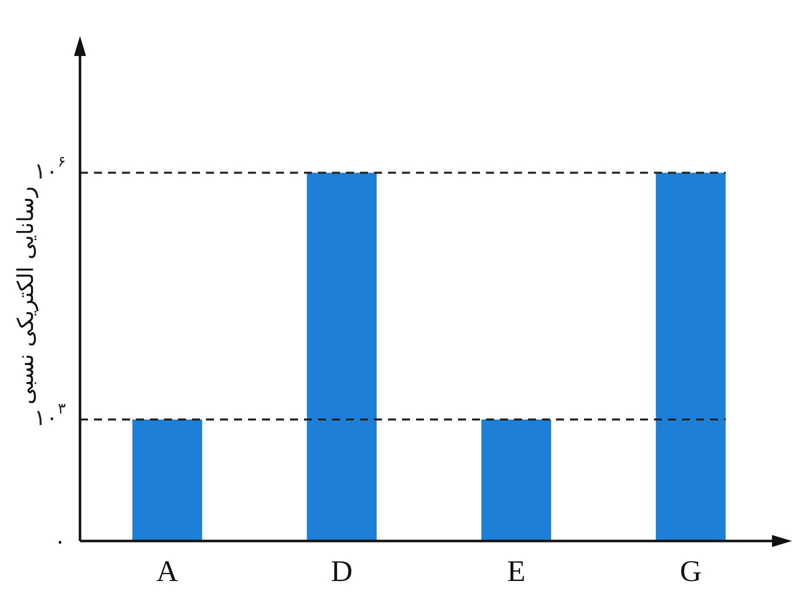  I want to click on x-tick-label: D, so click(341, 571).